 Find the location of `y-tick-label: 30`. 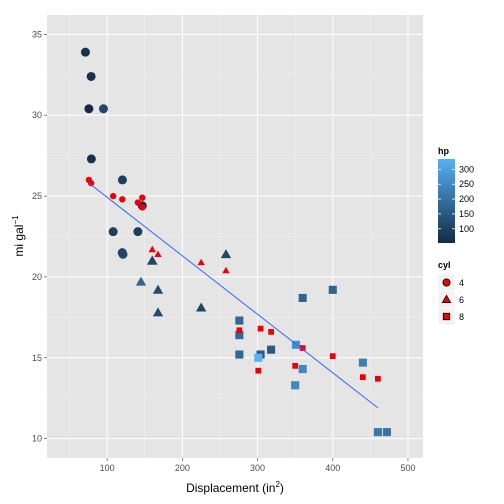

y-tick-label: 30 is located at coordinates (37, 115).